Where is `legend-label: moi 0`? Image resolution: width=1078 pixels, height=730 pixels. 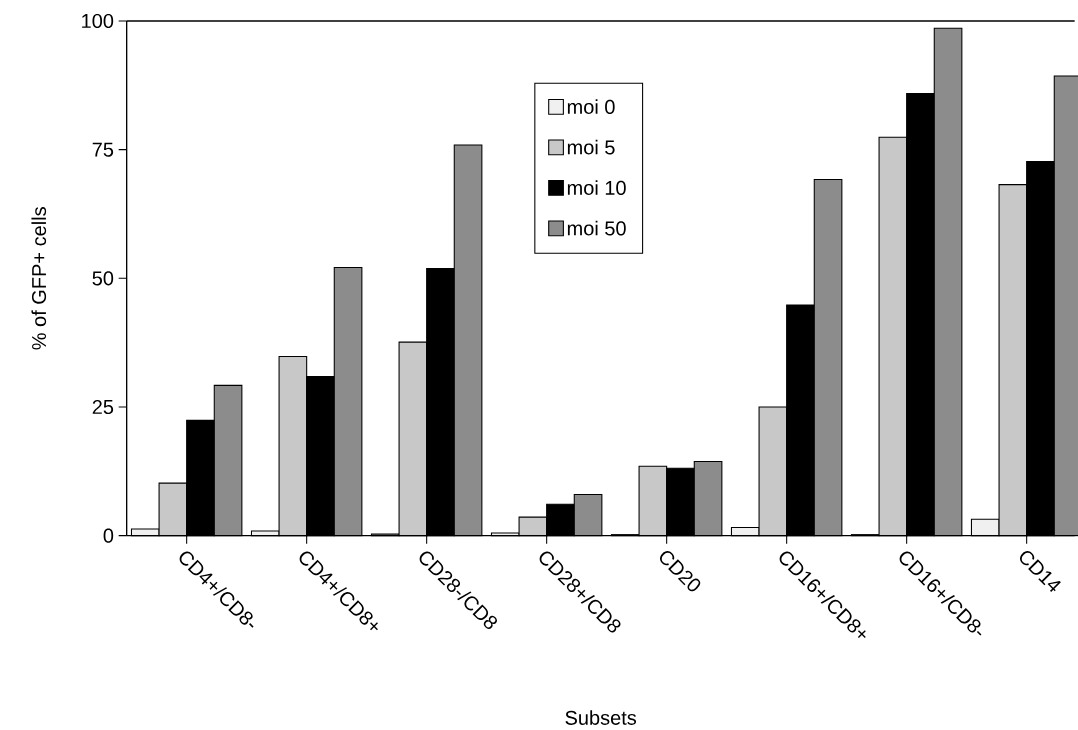
legend-label: moi 0 is located at coordinates (591, 106).